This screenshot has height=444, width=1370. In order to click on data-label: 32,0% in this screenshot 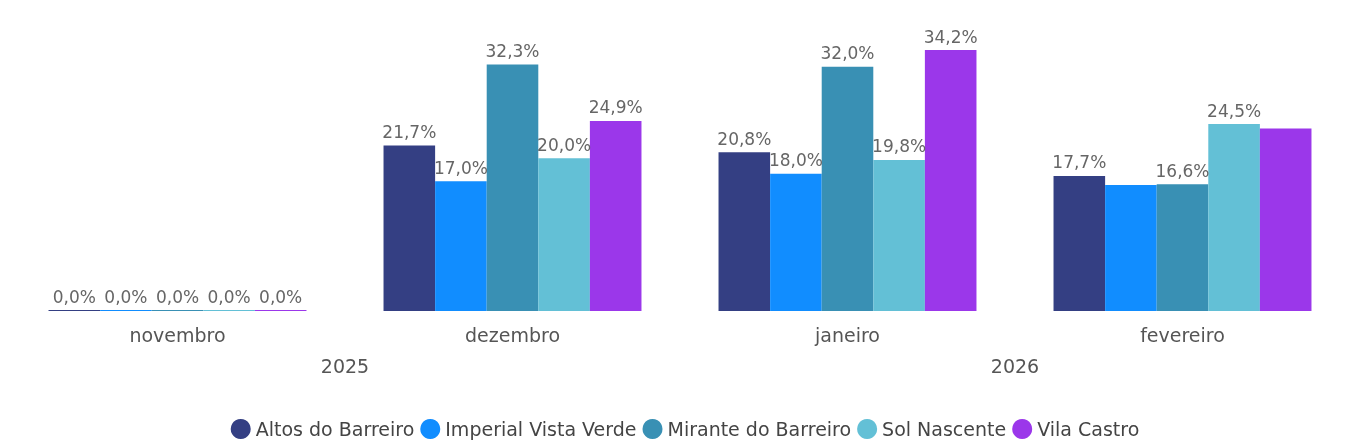, I will do `click(847, 53)`.